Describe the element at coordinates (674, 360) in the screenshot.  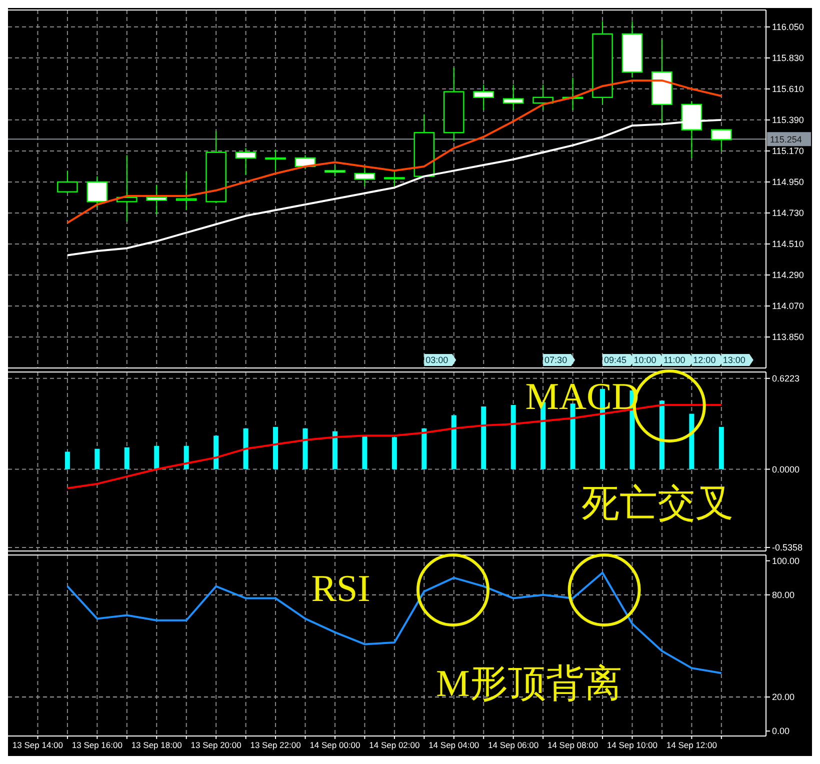
I see `annotation: 11:00` at that location.